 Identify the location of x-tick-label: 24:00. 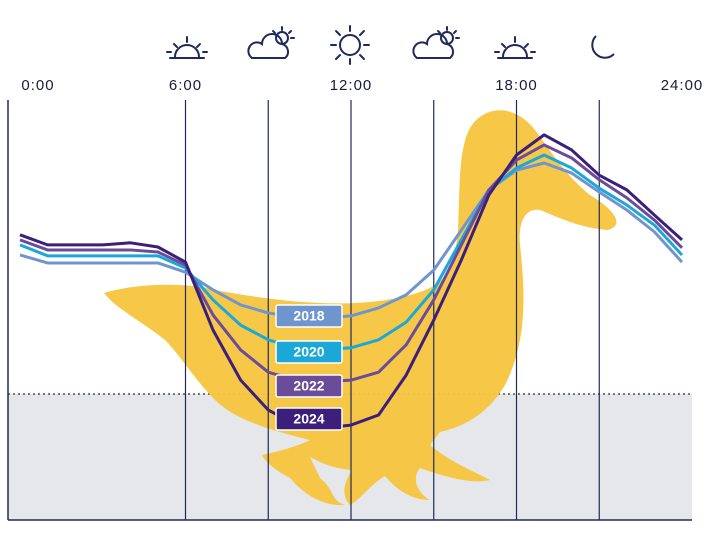
(682, 85).